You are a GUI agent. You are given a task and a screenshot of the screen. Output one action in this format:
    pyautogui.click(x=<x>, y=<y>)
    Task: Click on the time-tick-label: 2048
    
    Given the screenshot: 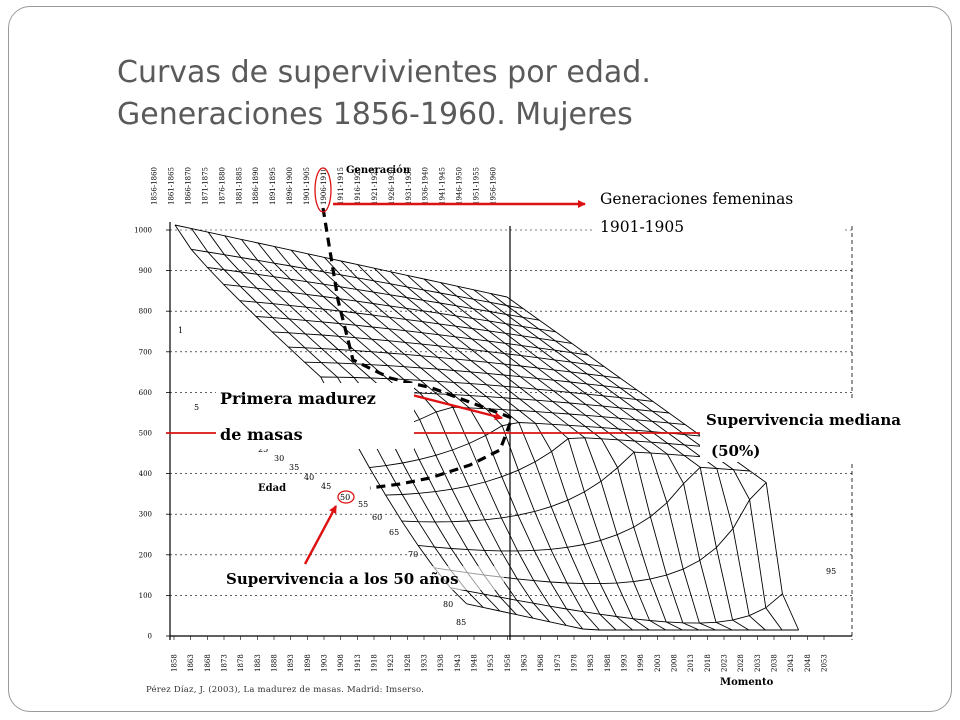 What is the action you would take?
    pyautogui.click(x=808, y=663)
    